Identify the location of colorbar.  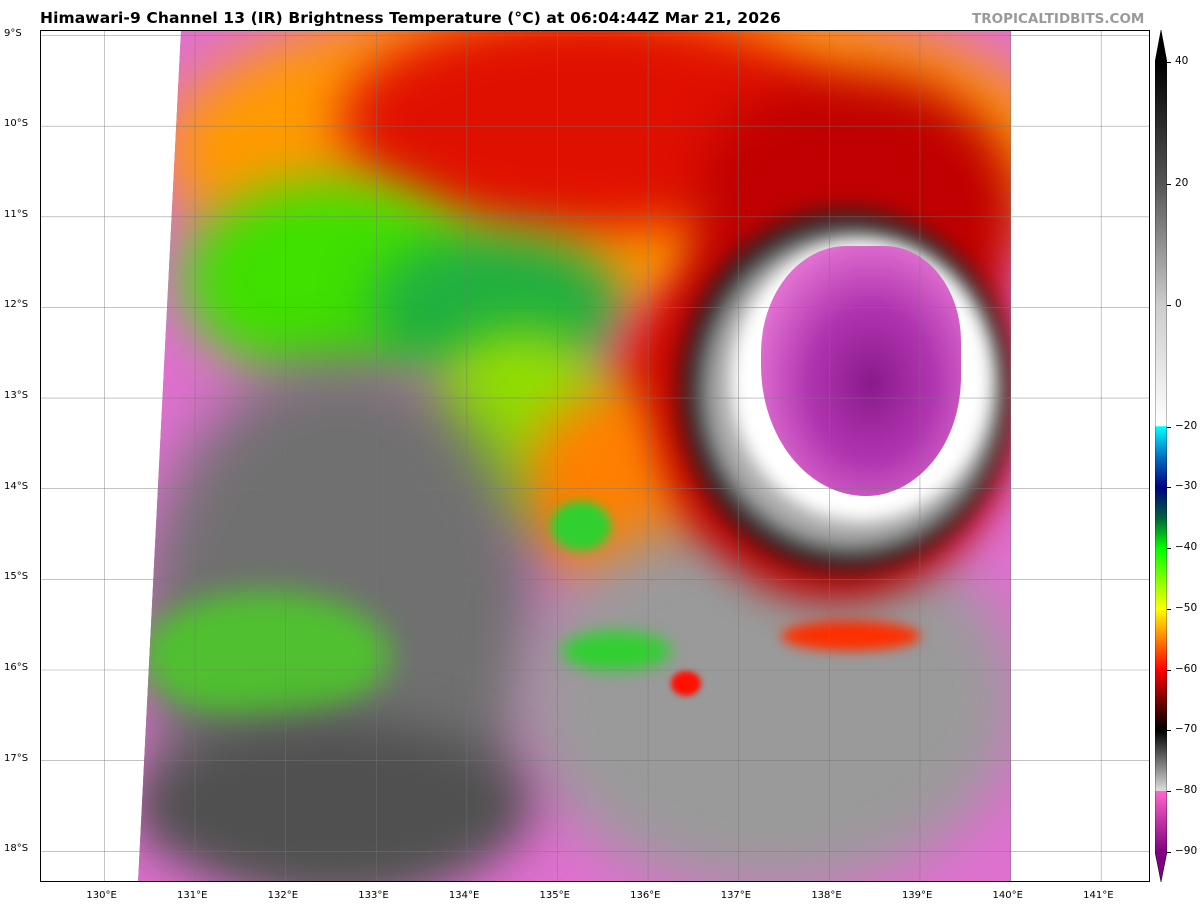
(1161, 456).